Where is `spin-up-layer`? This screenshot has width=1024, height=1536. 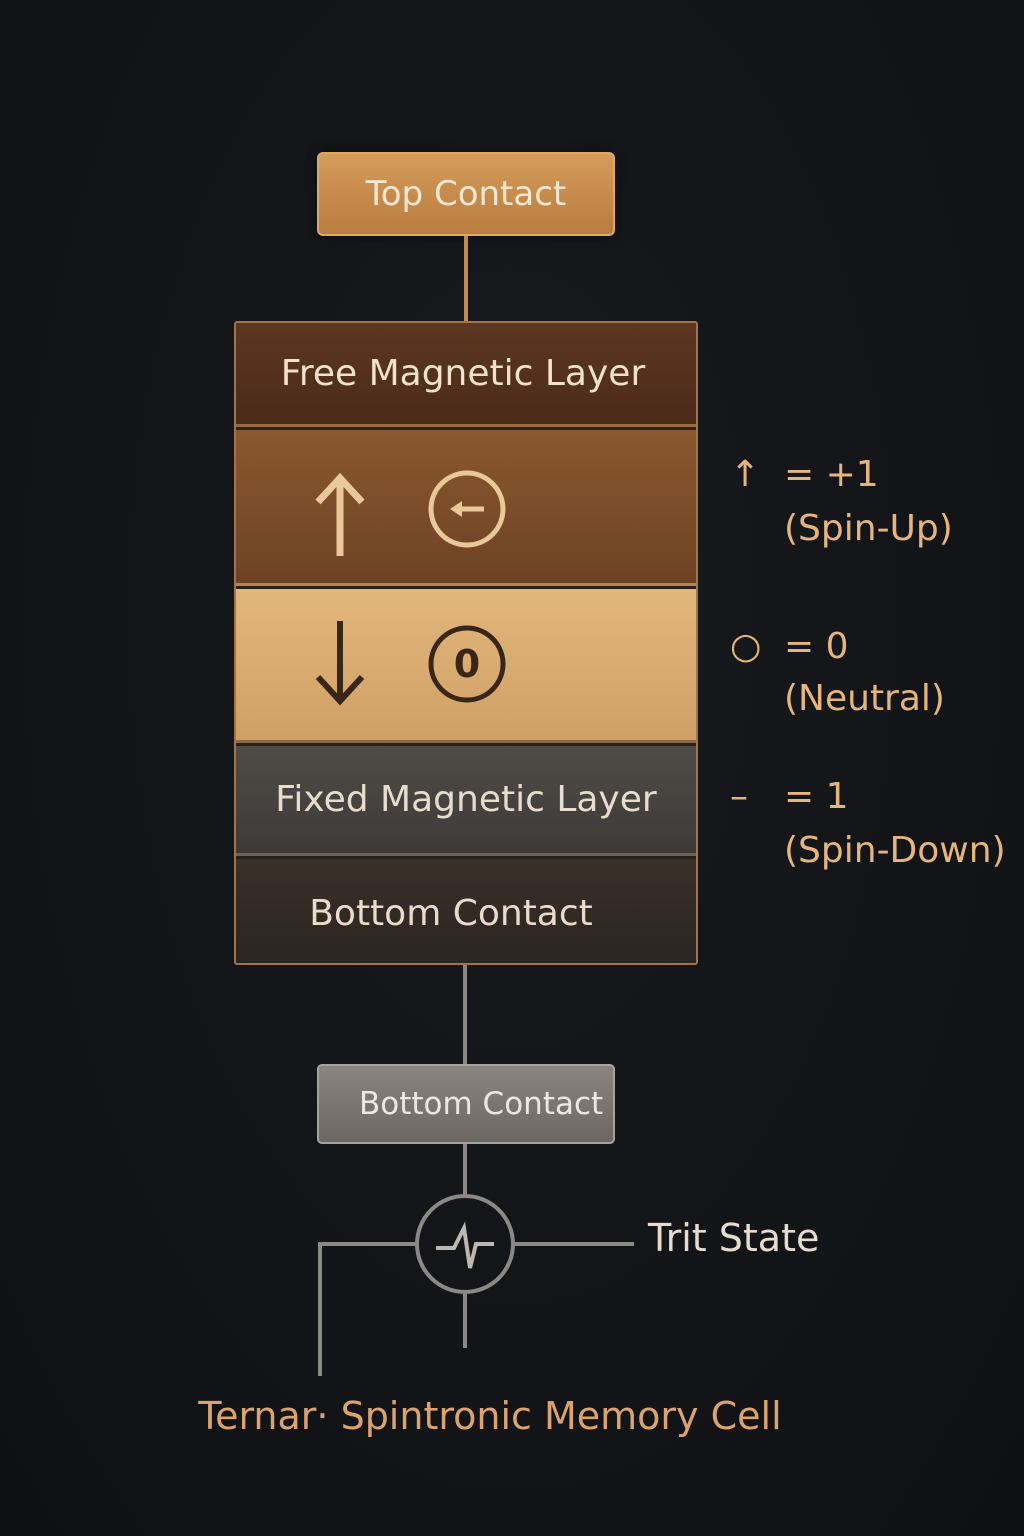 spin-up-layer is located at coordinates (466, 508).